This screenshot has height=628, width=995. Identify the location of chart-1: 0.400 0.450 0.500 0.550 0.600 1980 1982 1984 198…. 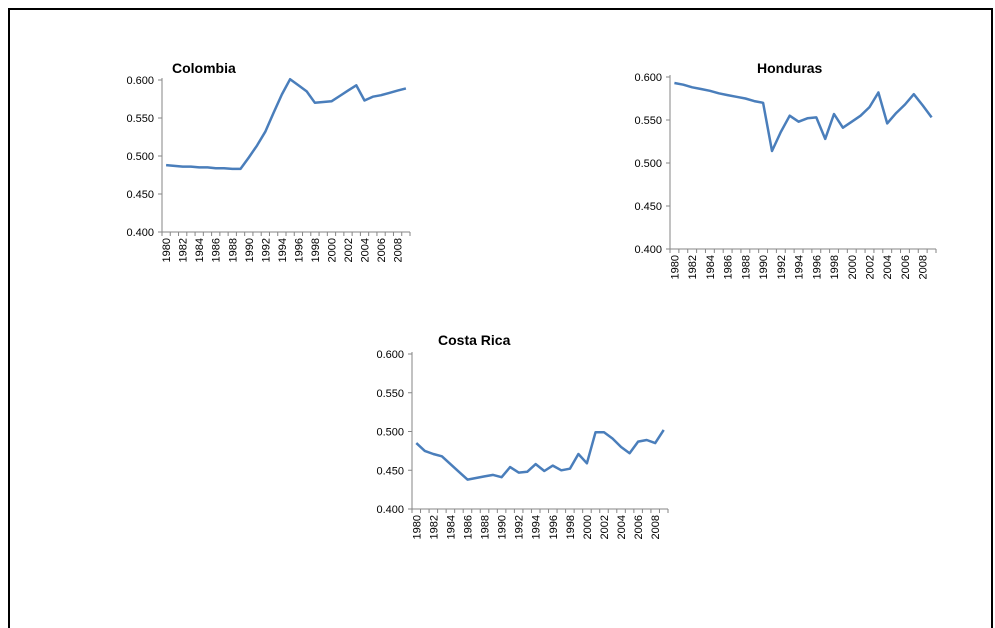
(268, 161).